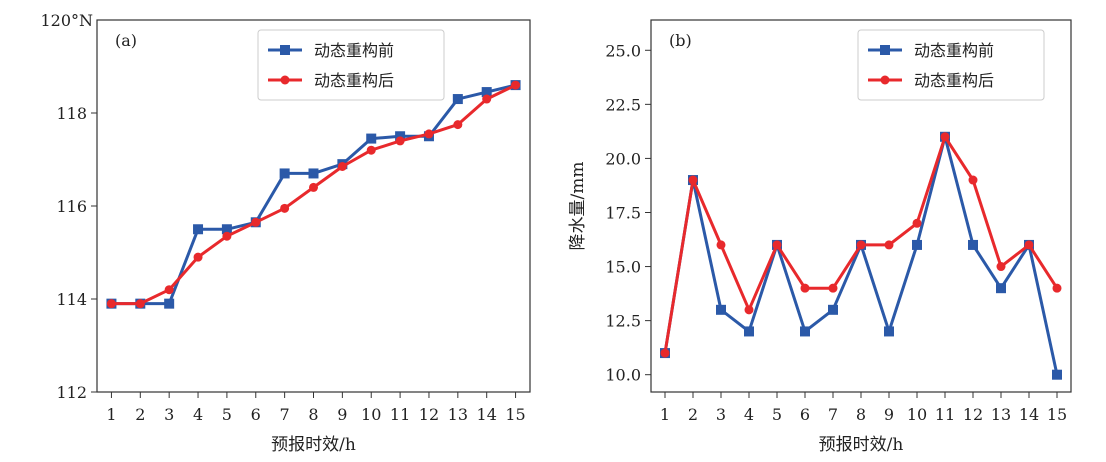 Image resolution: width=1106 pixels, height=462 pixels. What do you see at coordinates (227, 414) in the screenshot?
I see `chart-a-x-tick-label: 5` at bounding box center [227, 414].